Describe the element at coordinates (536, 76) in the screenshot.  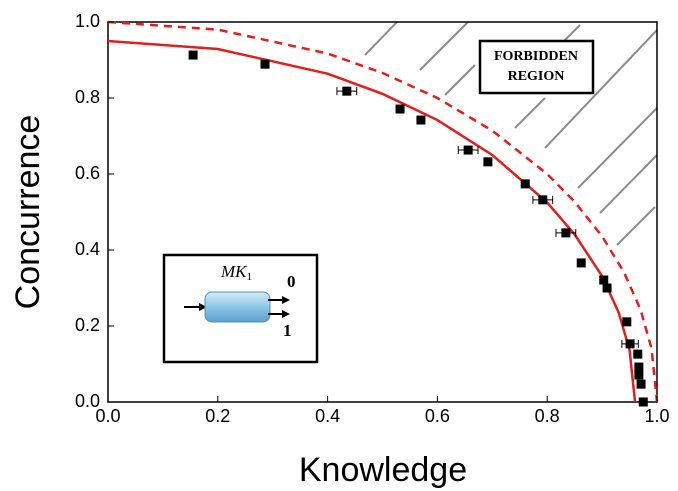
I see `region-label: REGION` at that location.